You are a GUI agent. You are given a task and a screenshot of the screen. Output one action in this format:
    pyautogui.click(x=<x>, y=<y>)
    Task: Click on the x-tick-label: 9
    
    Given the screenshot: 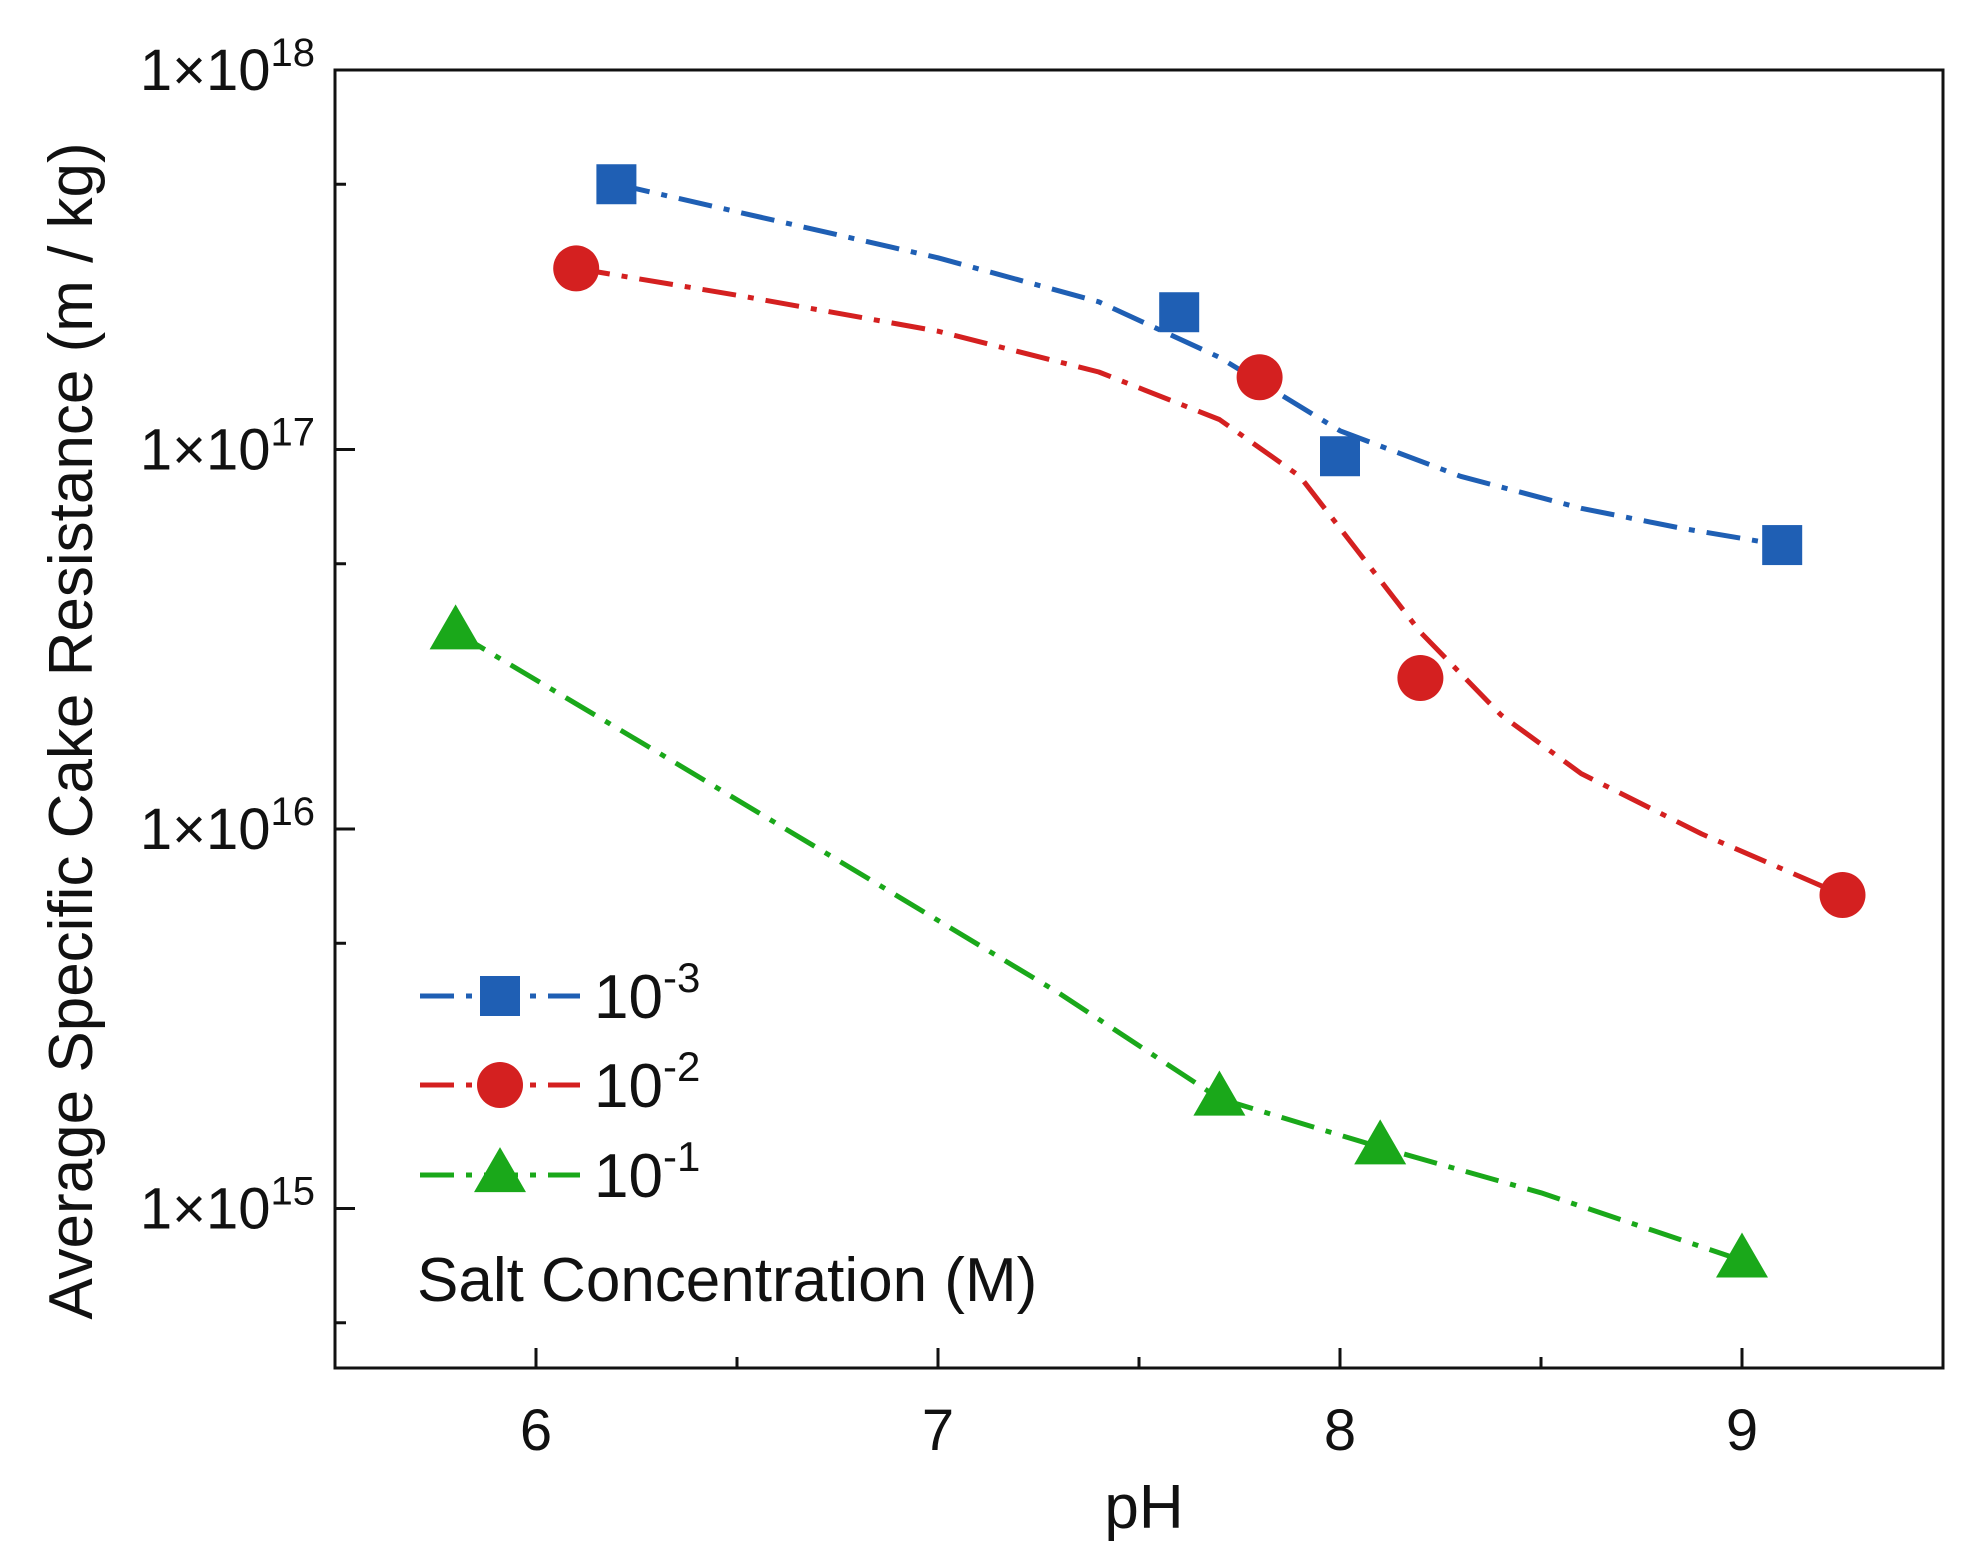 What is the action you would take?
    pyautogui.click(x=1742, y=1430)
    